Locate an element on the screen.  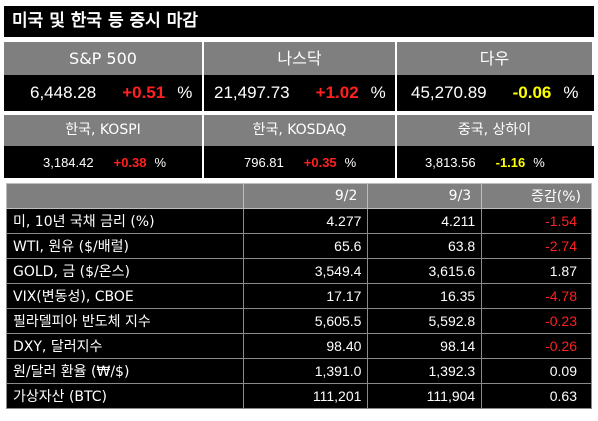
table-row: 원/달러 환율 (₩/$) 1,391.0 1,392.3 0.09 is located at coordinates (299, 371).